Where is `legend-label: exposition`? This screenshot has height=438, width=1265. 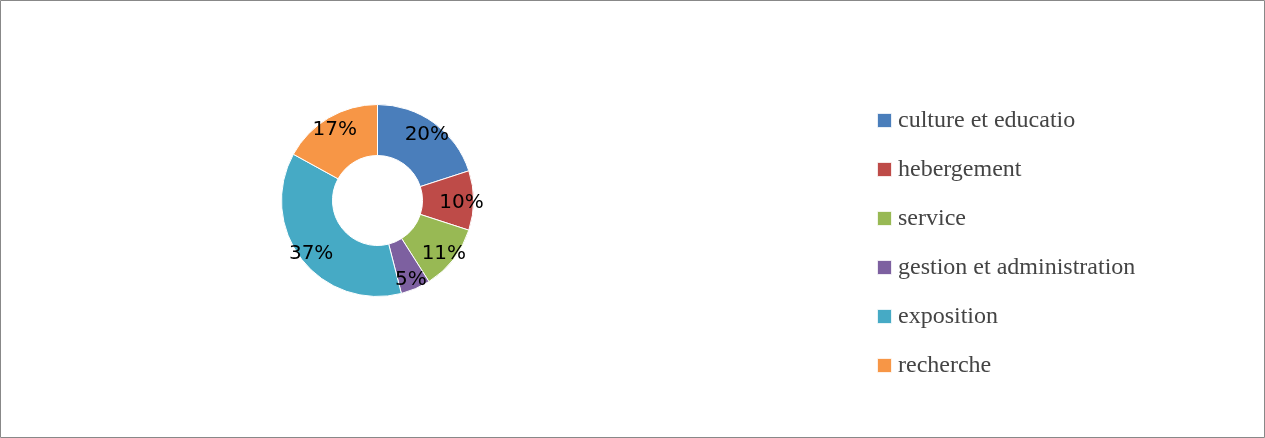 legend-label: exposition is located at coordinates (948, 315).